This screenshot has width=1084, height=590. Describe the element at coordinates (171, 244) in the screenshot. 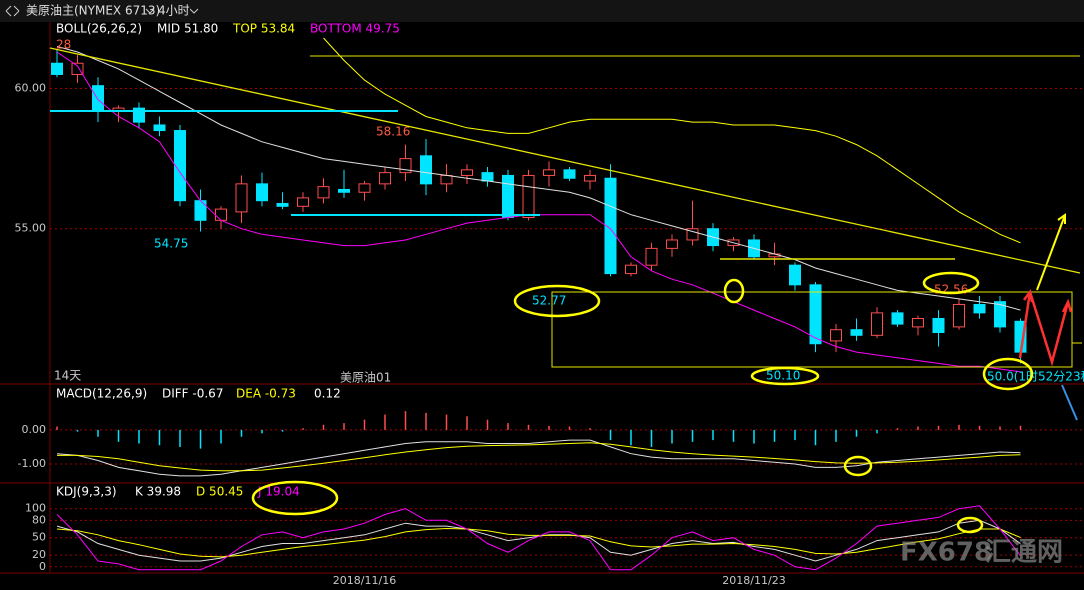

I see `price-annotation: 54.75` at that location.